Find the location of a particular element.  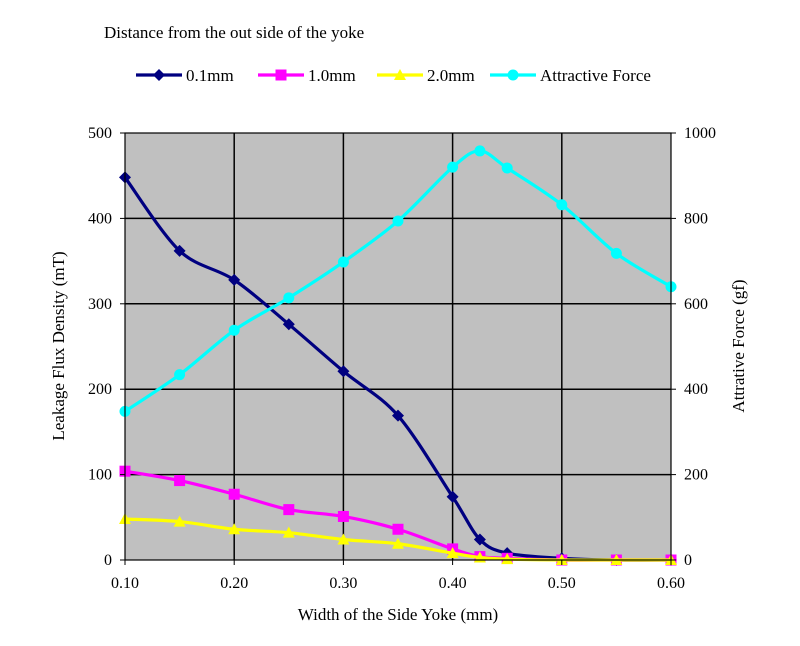

chart-title: Distance from the out side of the yoke is located at coordinates (234, 32).